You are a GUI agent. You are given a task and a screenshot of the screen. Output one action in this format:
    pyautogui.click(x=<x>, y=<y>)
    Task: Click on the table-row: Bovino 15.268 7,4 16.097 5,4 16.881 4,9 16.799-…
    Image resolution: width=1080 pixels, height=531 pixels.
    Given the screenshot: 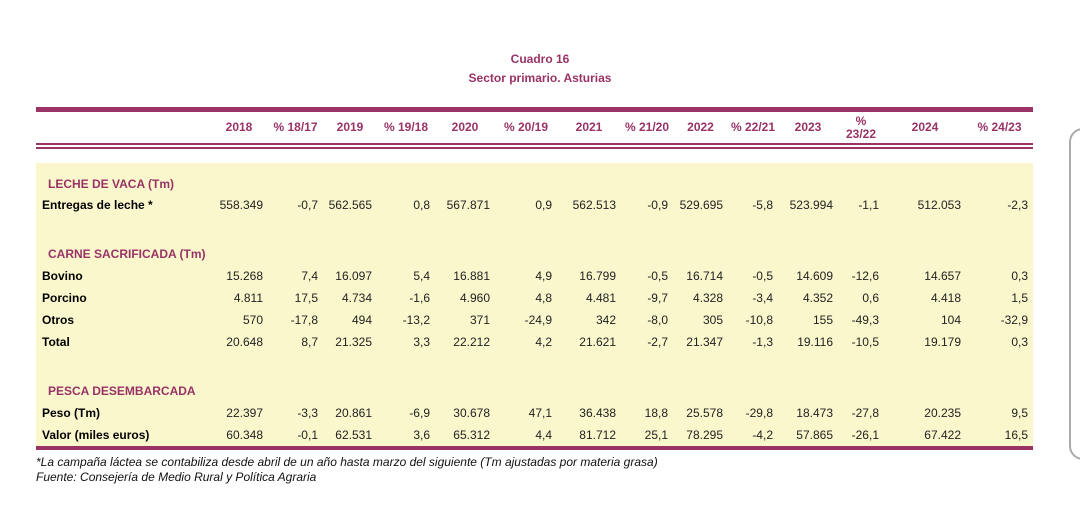 What is the action you would take?
    pyautogui.click(x=534, y=276)
    